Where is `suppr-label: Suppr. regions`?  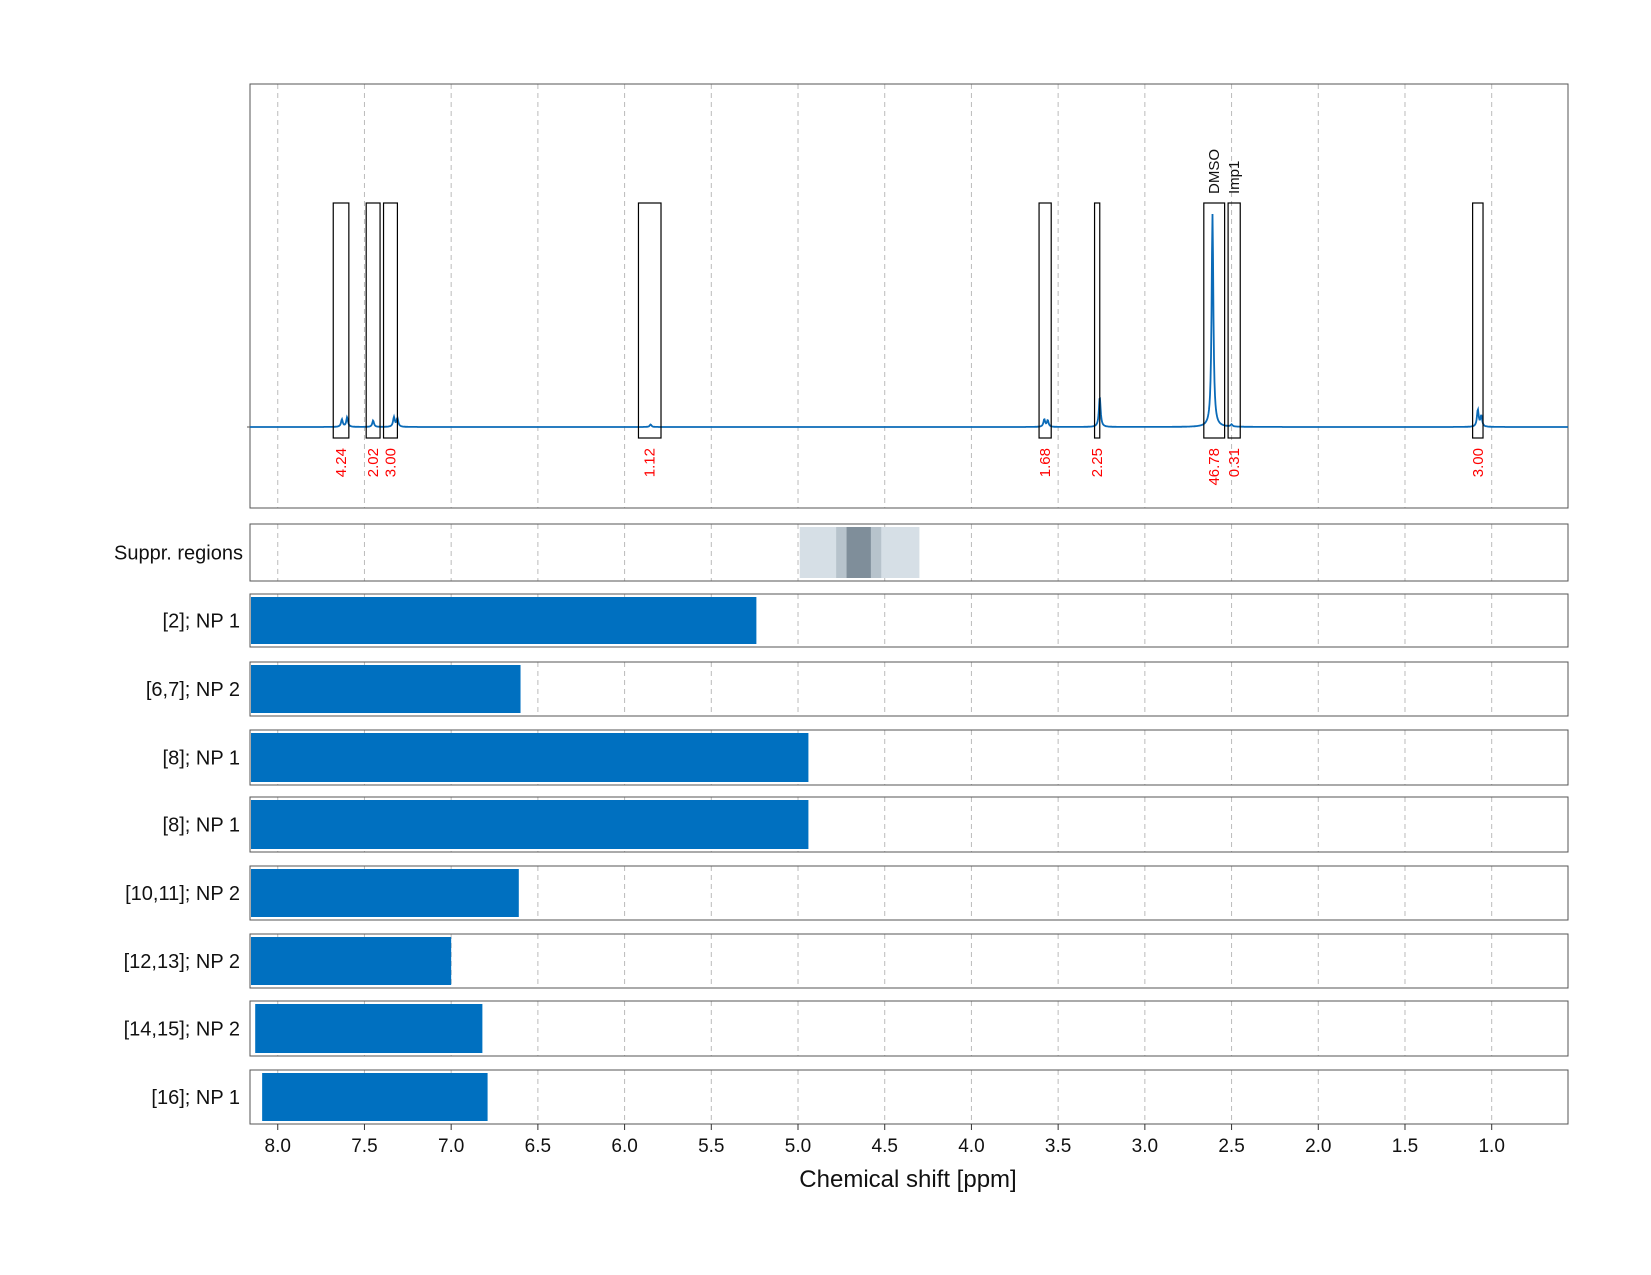 suppr-label: Suppr. regions is located at coordinates (178, 554).